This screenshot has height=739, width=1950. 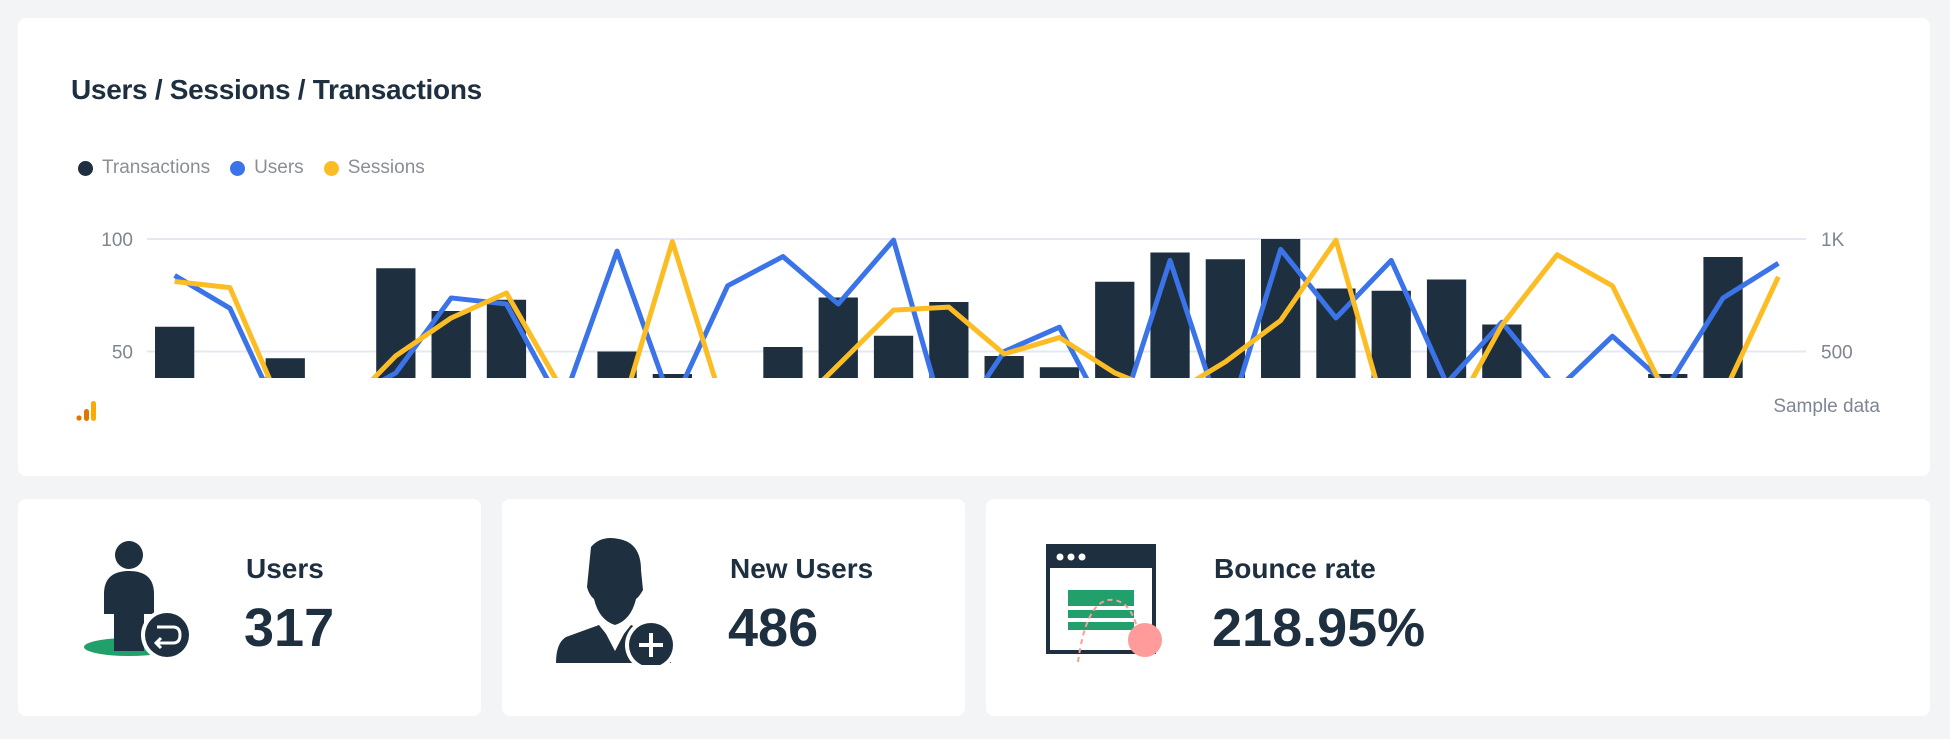 I want to click on y-right-tick-label: 500, so click(x=1837, y=353).